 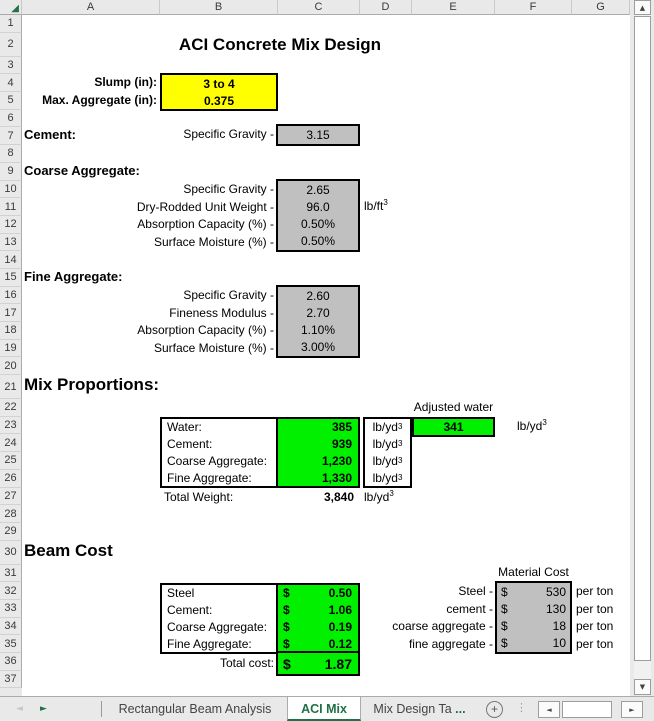 I want to click on cost-value: 0.19, so click(x=340, y=626).